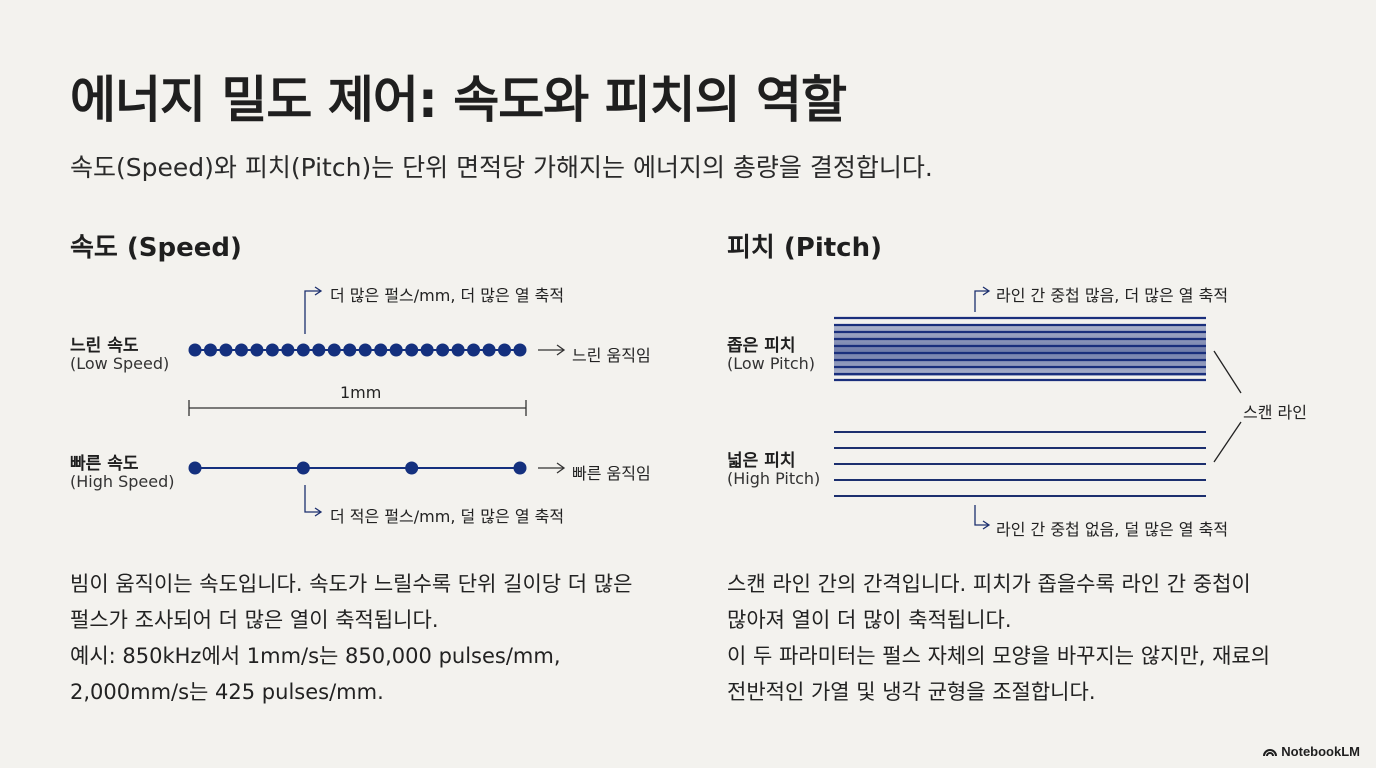 The height and width of the screenshot is (768, 1376). I want to click on pitch-description-line: 스캔 라인 간의 간격입니다. 피치가 좁을수록 라인 간 중첩이, so click(989, 584).